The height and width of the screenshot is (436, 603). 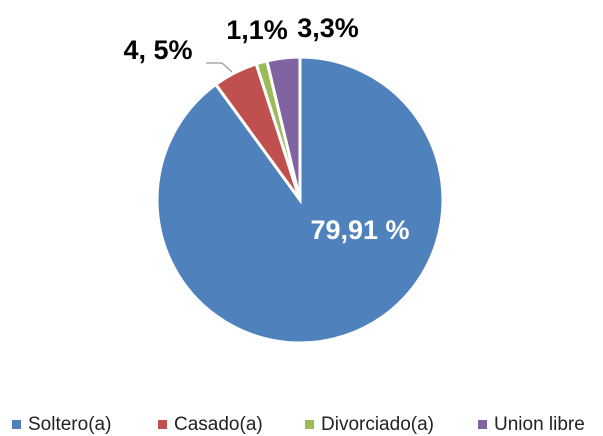 What do you see at coordinates (328, 28) in the screenshot?
I see `value-label: 3,3%` at bounding box center [328, 28].